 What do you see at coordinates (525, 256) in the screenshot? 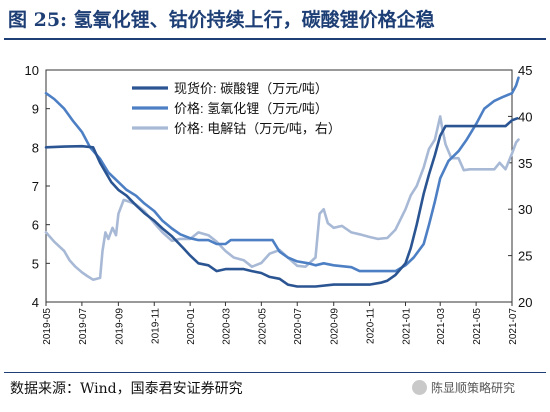
I see `y-right-tick-label: 25` at bounding box center [525, 256].